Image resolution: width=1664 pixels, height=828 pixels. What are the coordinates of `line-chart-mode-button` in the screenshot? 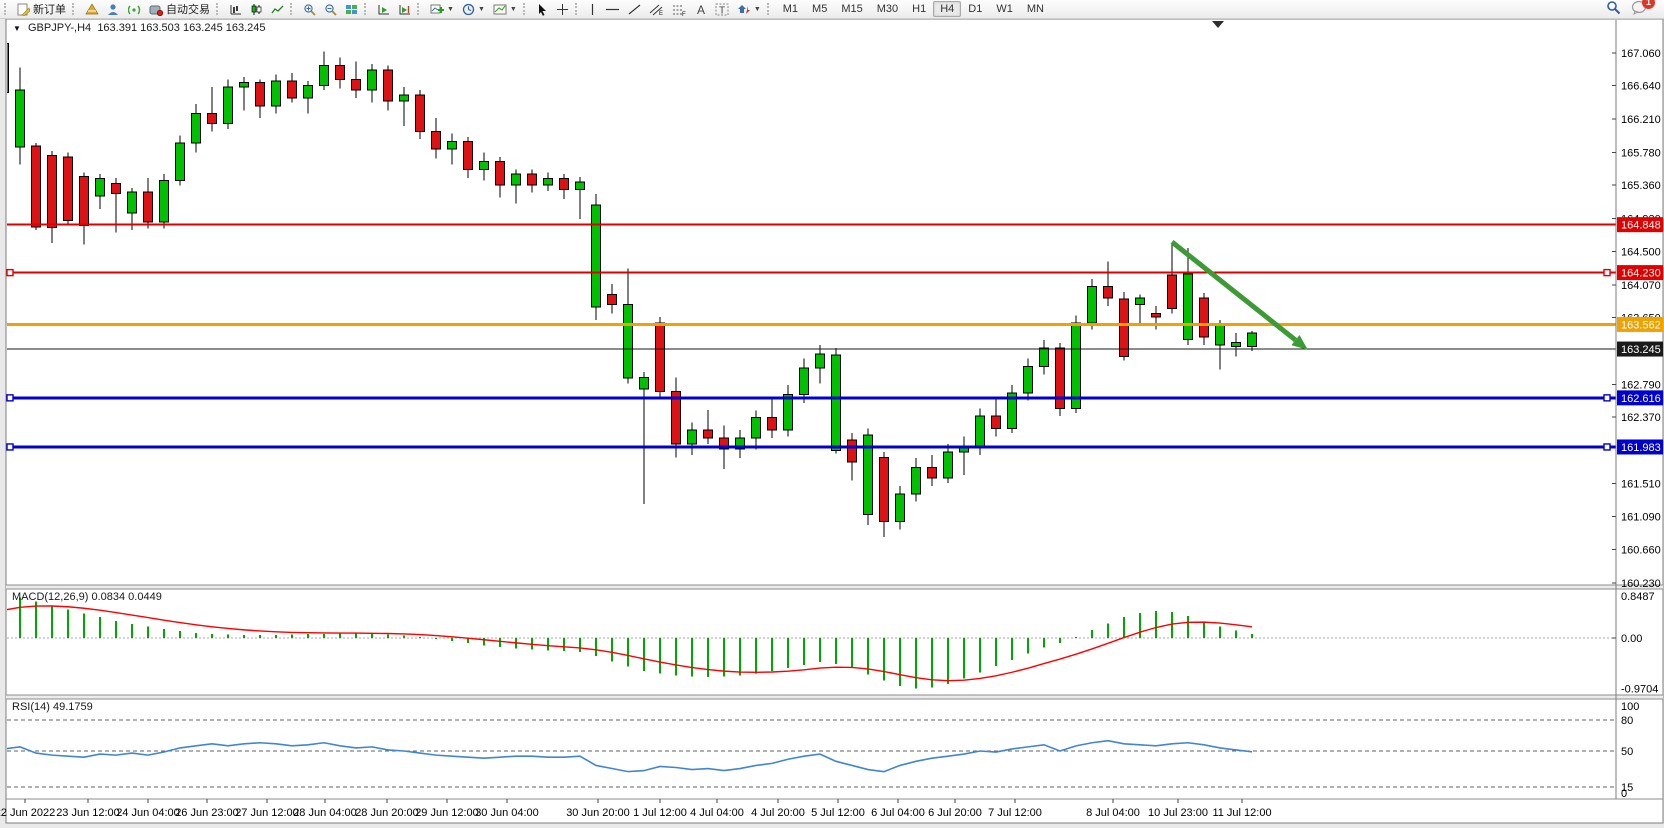 It's located at (277, 9).